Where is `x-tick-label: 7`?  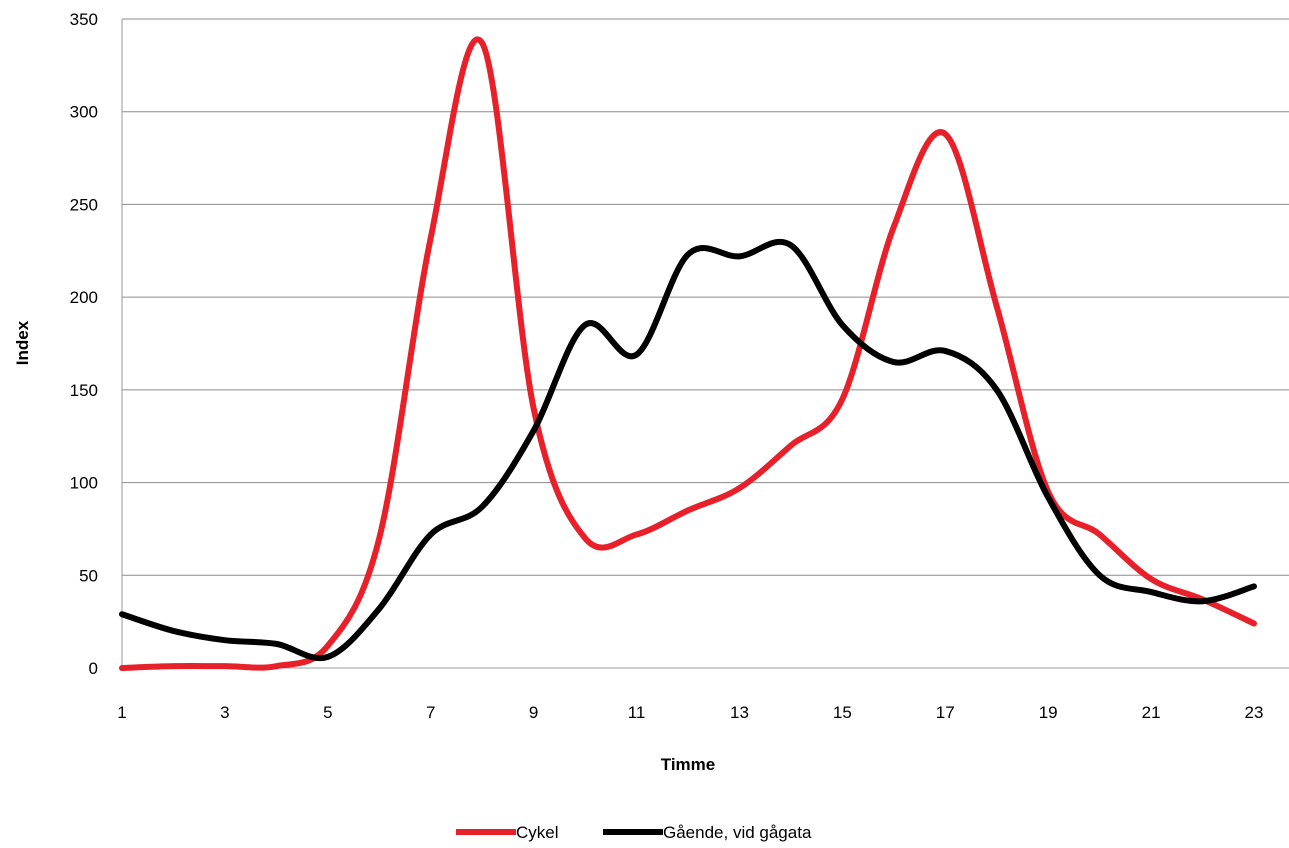 x-tick-label: 7 is located at coordinates (430, 712).